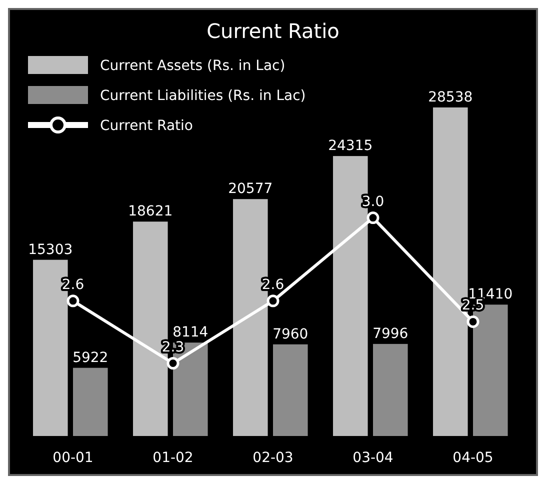 Image resolution: width=546 pixels, height=484 pixels. I want to click on legend-label: Current Ratio, so click(146, 126).